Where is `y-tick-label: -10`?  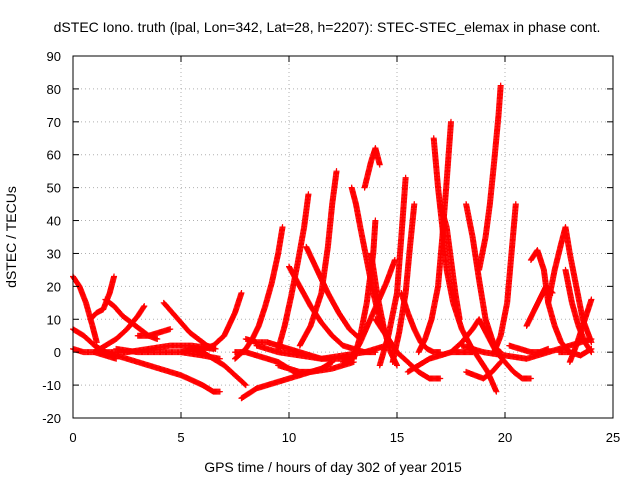 y-tick-label: -10 is located at coordinates (51, 385).